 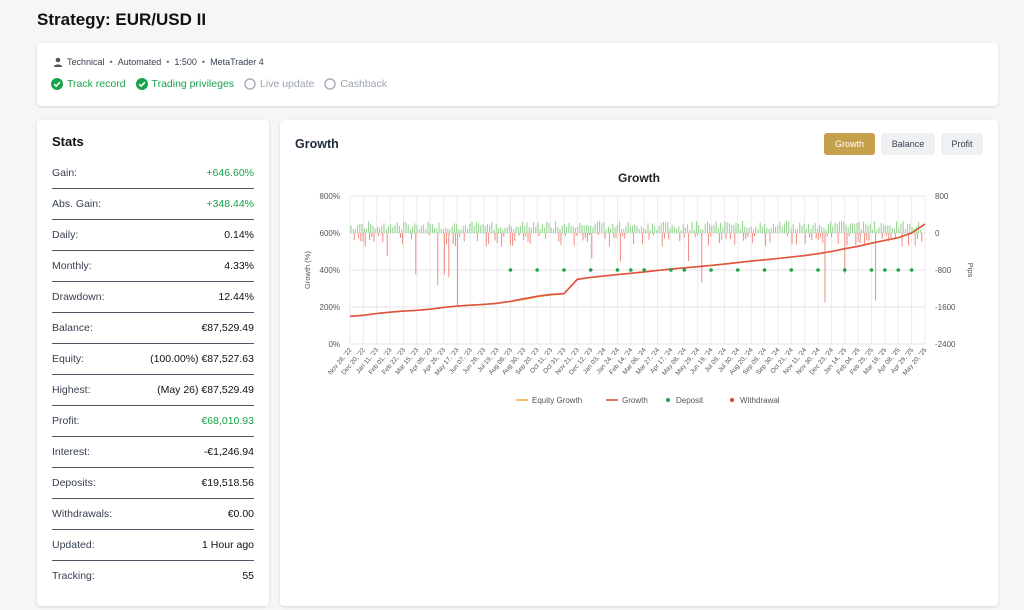 What do you see at coordinates (153, 452) in the screenshot?
I see `stat-row: Interest: -€1,246.94` at bounding box center [153, 452].